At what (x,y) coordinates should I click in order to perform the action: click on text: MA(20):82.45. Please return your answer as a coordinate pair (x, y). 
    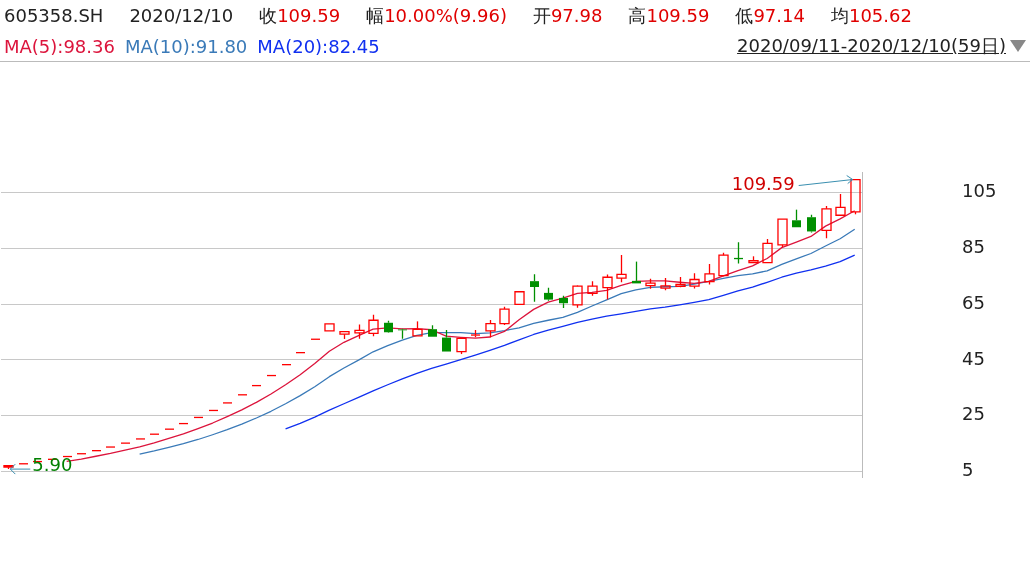
    Looking at the image, I should click on (318, 46).